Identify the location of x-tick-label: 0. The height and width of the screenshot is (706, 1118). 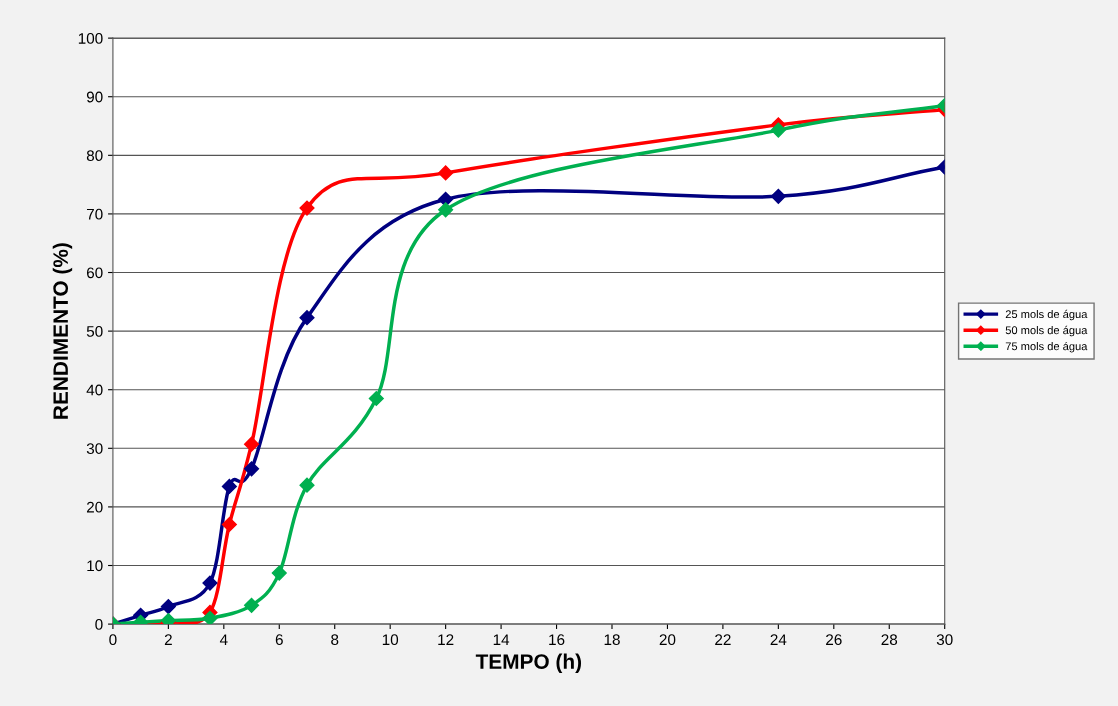
(113, 640).